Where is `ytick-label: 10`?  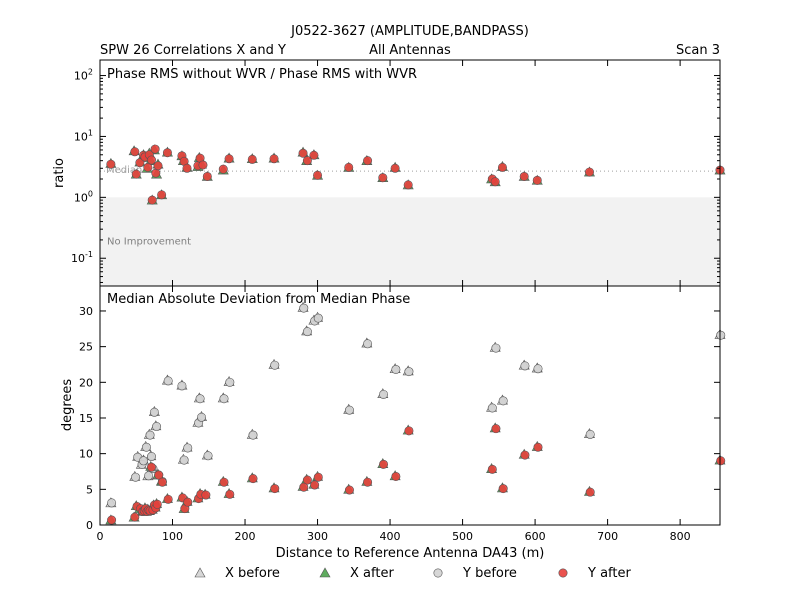 ytick-label: 10 is located at coordinates (86, 454).